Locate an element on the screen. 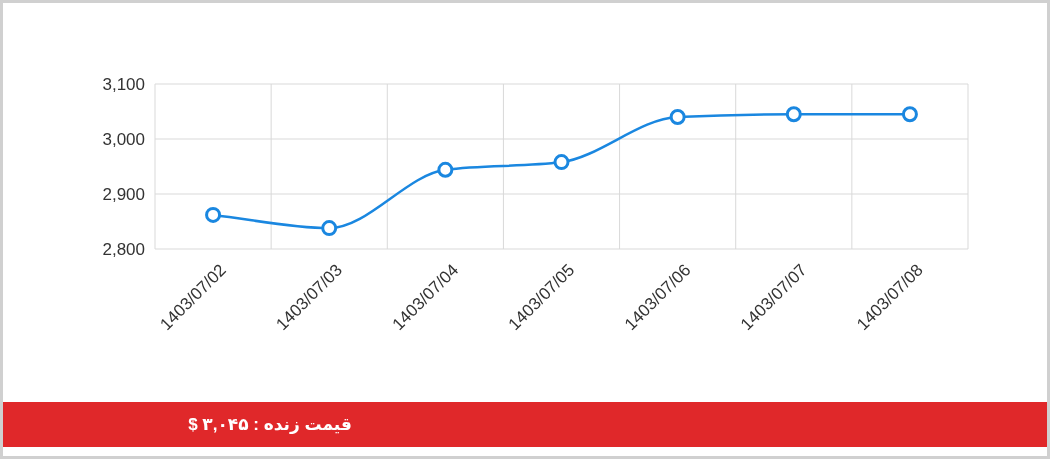  ytick: 2,800 is located at coordinates (123, 249).